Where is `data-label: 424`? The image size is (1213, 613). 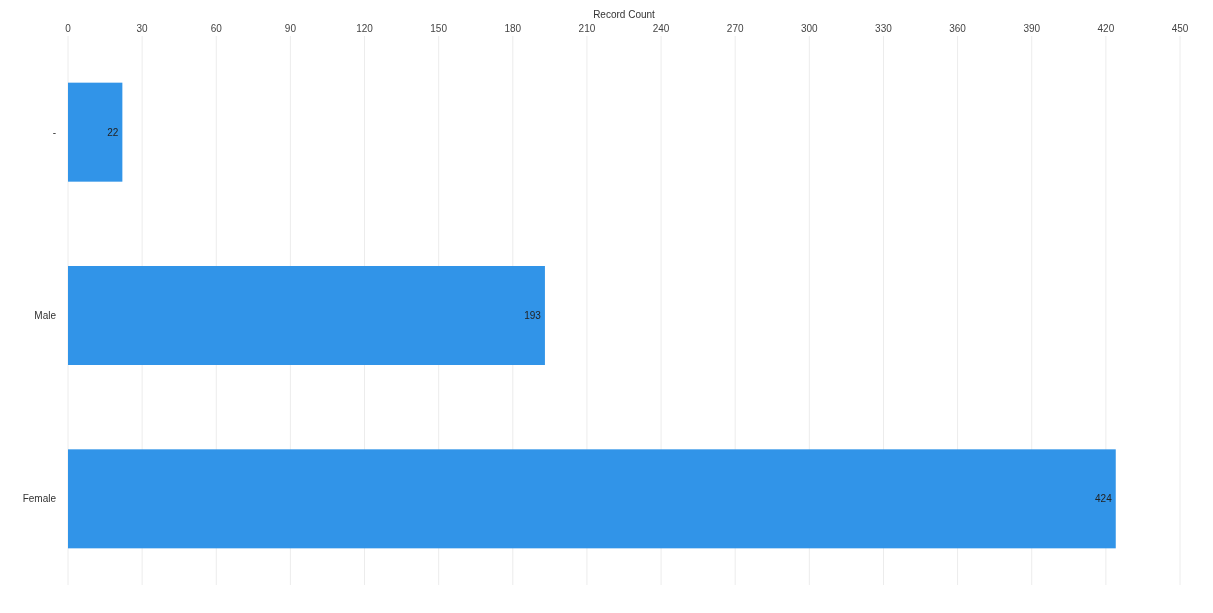
data-label: 424 is located at coordinates (1104, 499).